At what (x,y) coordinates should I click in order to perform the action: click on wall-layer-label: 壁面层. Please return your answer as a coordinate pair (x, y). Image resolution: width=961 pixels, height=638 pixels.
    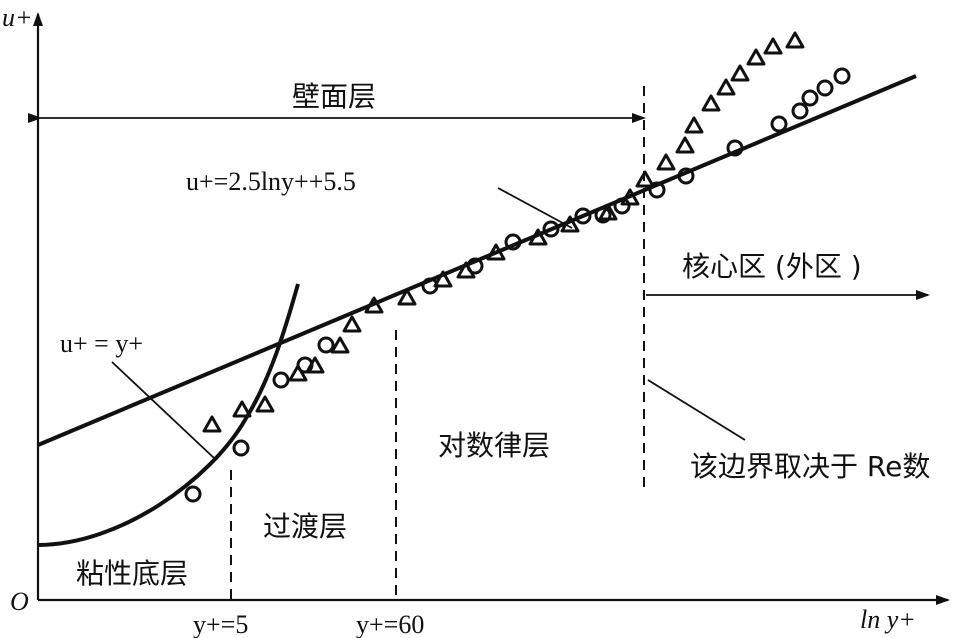
    Looking at the image, I should click on (334, 96).